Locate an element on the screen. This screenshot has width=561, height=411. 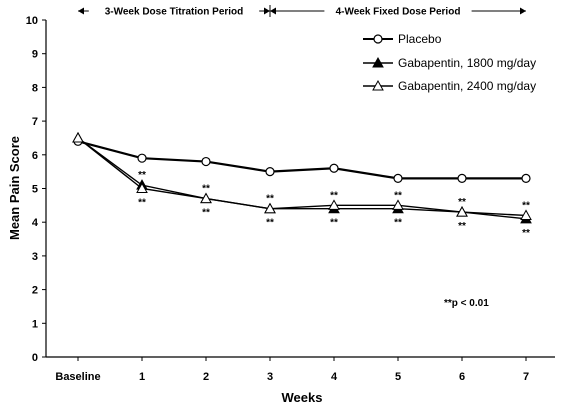
series-line is located at coordinates (301, 160).